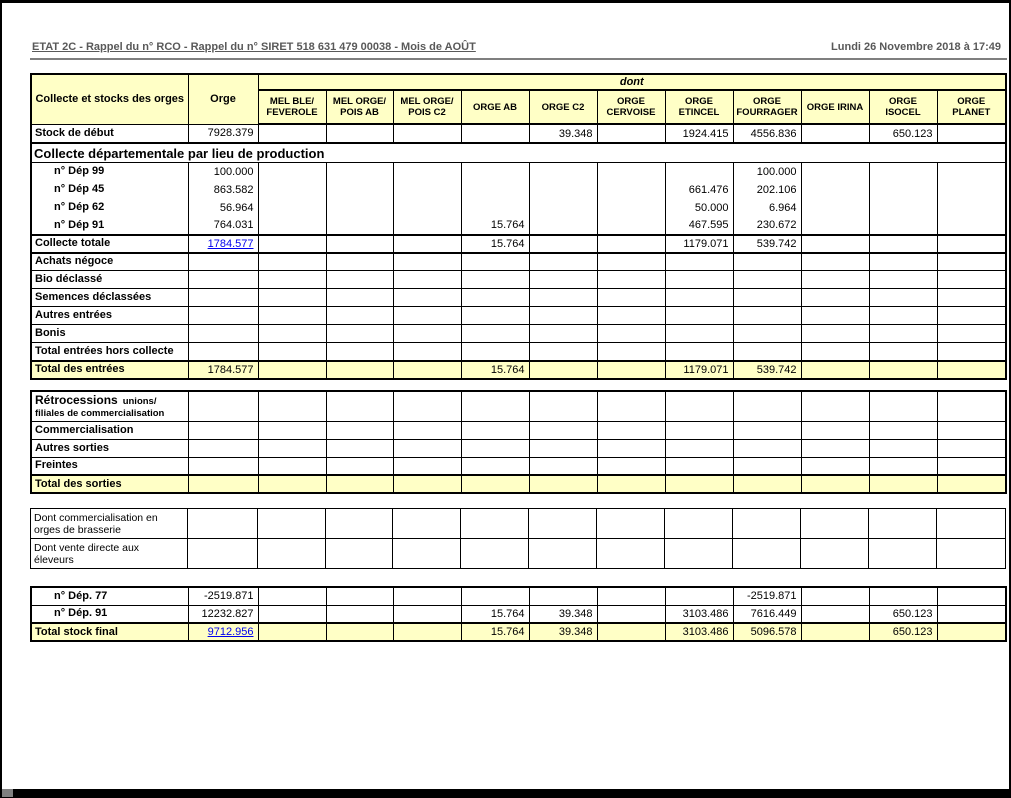 This screenshot has width=1011, height=798. I want to click on column-header-orge-isocel: ORGE ISOCEL, so click(903, 107).